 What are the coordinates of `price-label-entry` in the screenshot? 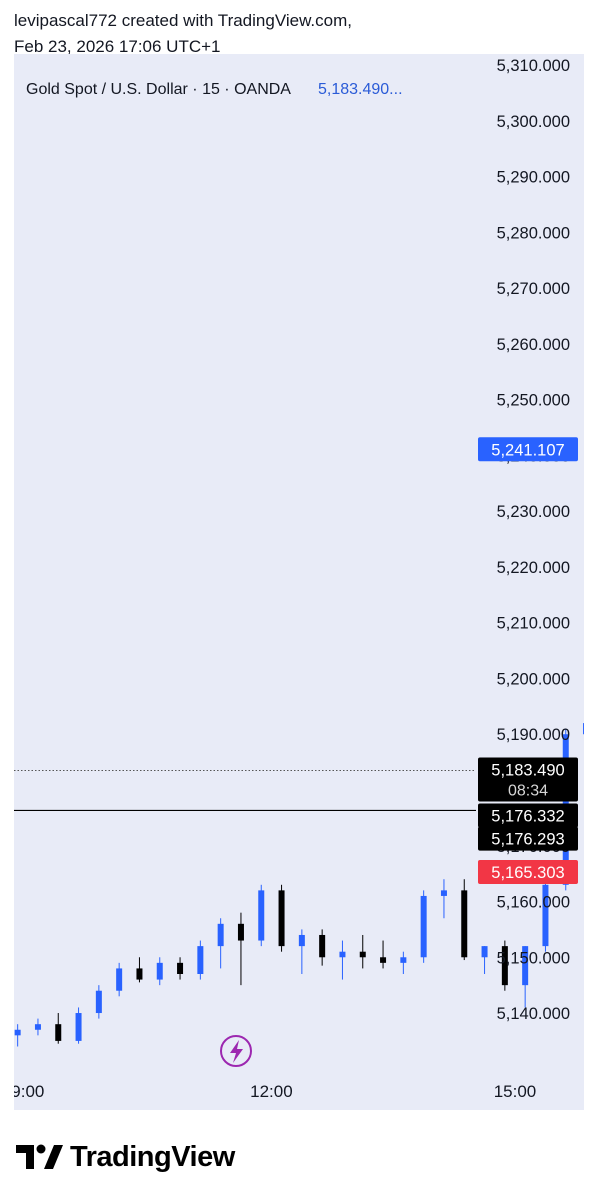 It's located at (528, 815).